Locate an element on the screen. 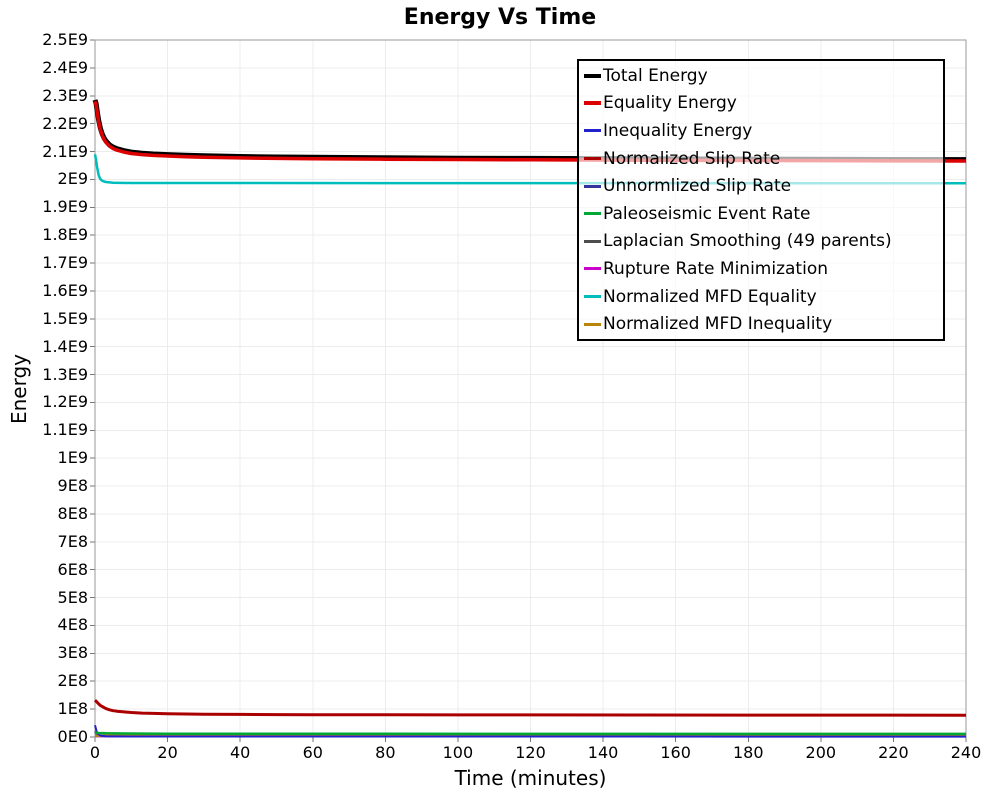 The image size is (1000, 800). x-axis-title: Time (minutes) is located at coordinates (530, 778).